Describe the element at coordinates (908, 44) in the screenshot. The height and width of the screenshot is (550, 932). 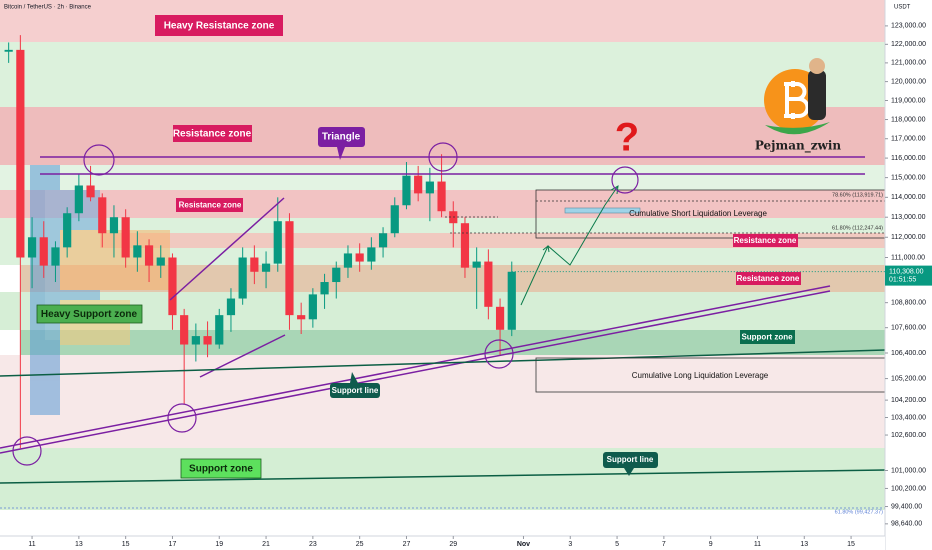
I see `y-tick-label: 122,000.00` at that location.